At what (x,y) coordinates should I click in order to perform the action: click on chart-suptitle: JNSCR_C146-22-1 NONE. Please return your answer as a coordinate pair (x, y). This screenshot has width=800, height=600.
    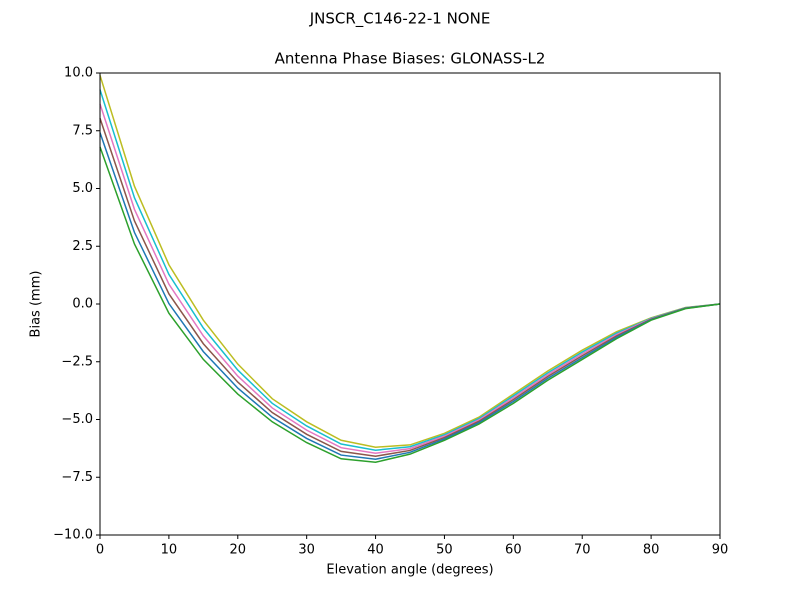
    Looking at the image, I should click on (400, 19).